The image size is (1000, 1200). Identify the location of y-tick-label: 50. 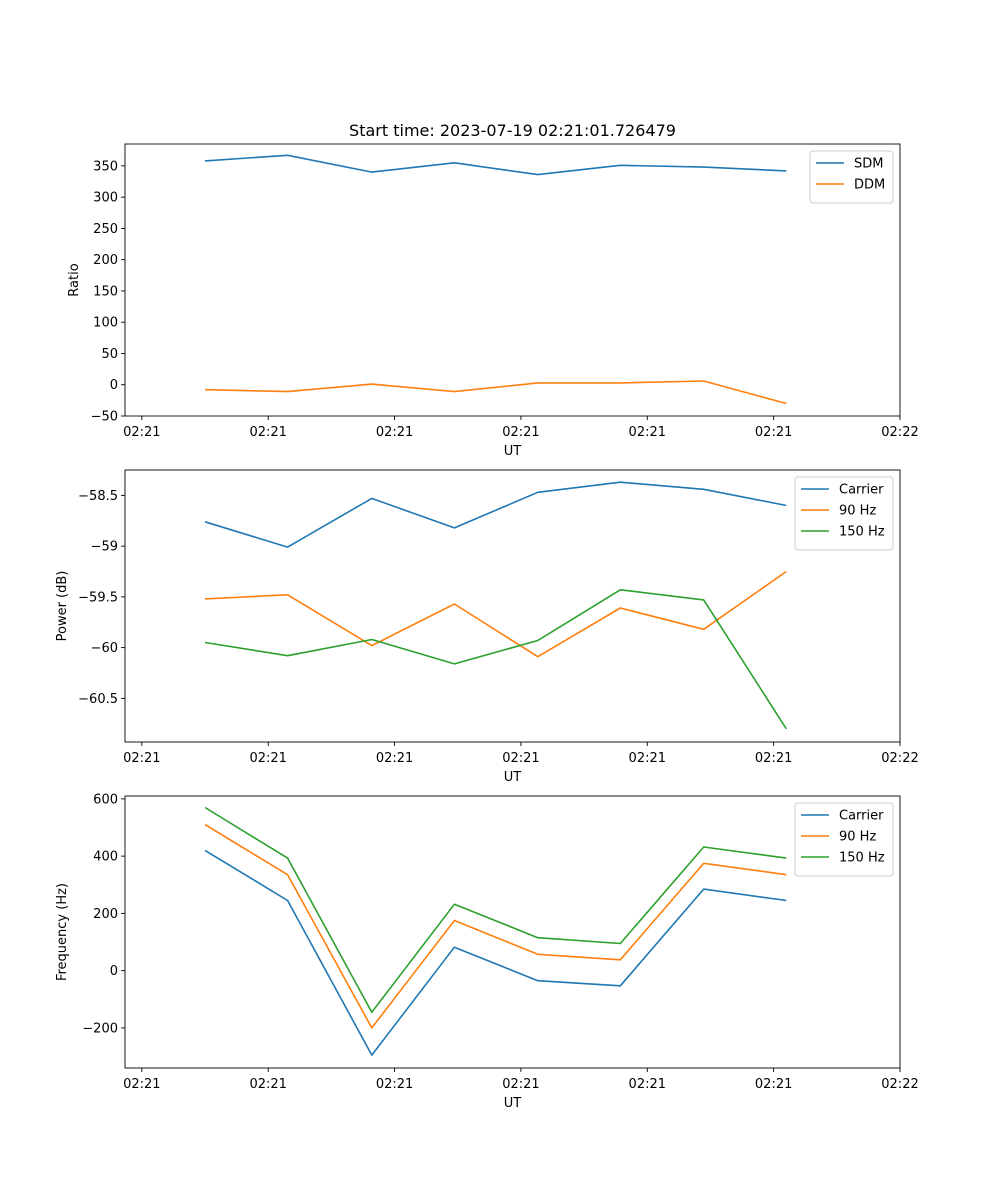
(109, 354).